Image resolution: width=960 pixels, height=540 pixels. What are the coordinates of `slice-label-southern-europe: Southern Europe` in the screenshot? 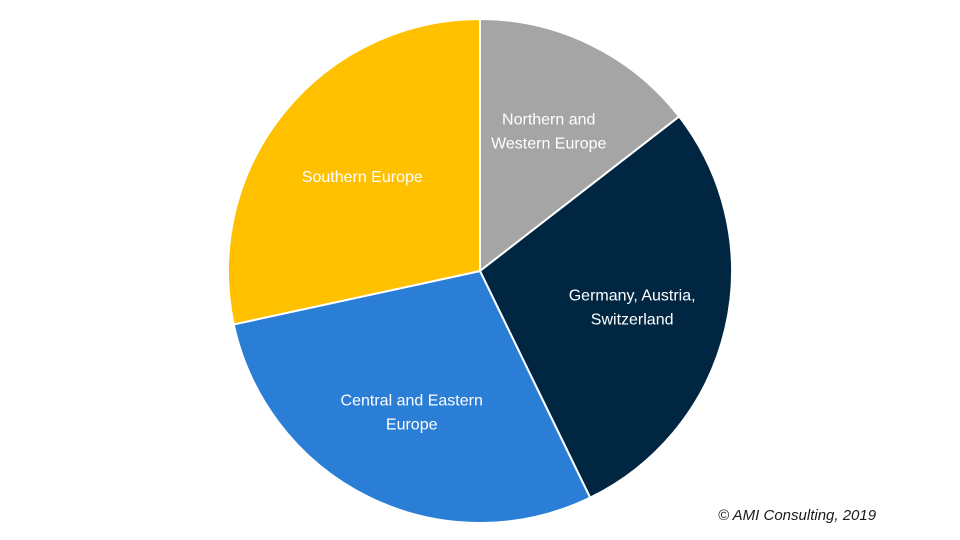 It's located at (362, 177).